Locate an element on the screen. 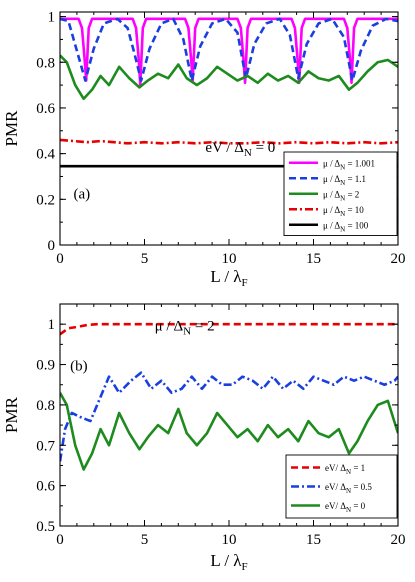  legend-box is located at coordinates (341, 486).